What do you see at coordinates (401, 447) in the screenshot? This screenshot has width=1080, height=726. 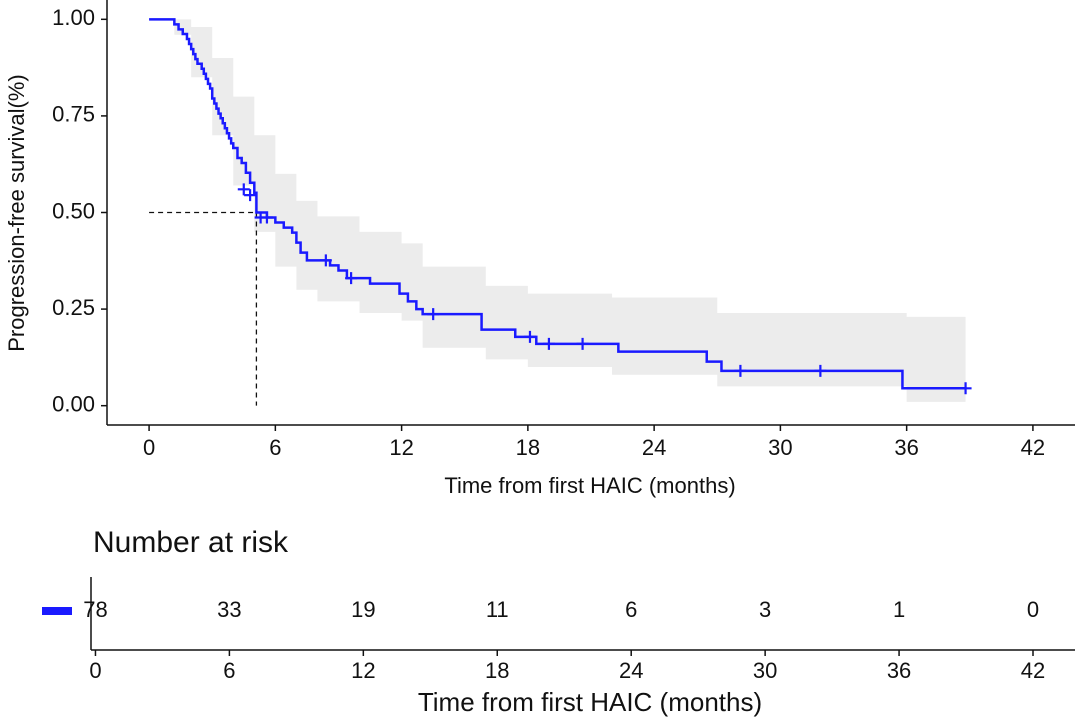 I see `x-tick-label: 12` at bounding box center [401, 447].